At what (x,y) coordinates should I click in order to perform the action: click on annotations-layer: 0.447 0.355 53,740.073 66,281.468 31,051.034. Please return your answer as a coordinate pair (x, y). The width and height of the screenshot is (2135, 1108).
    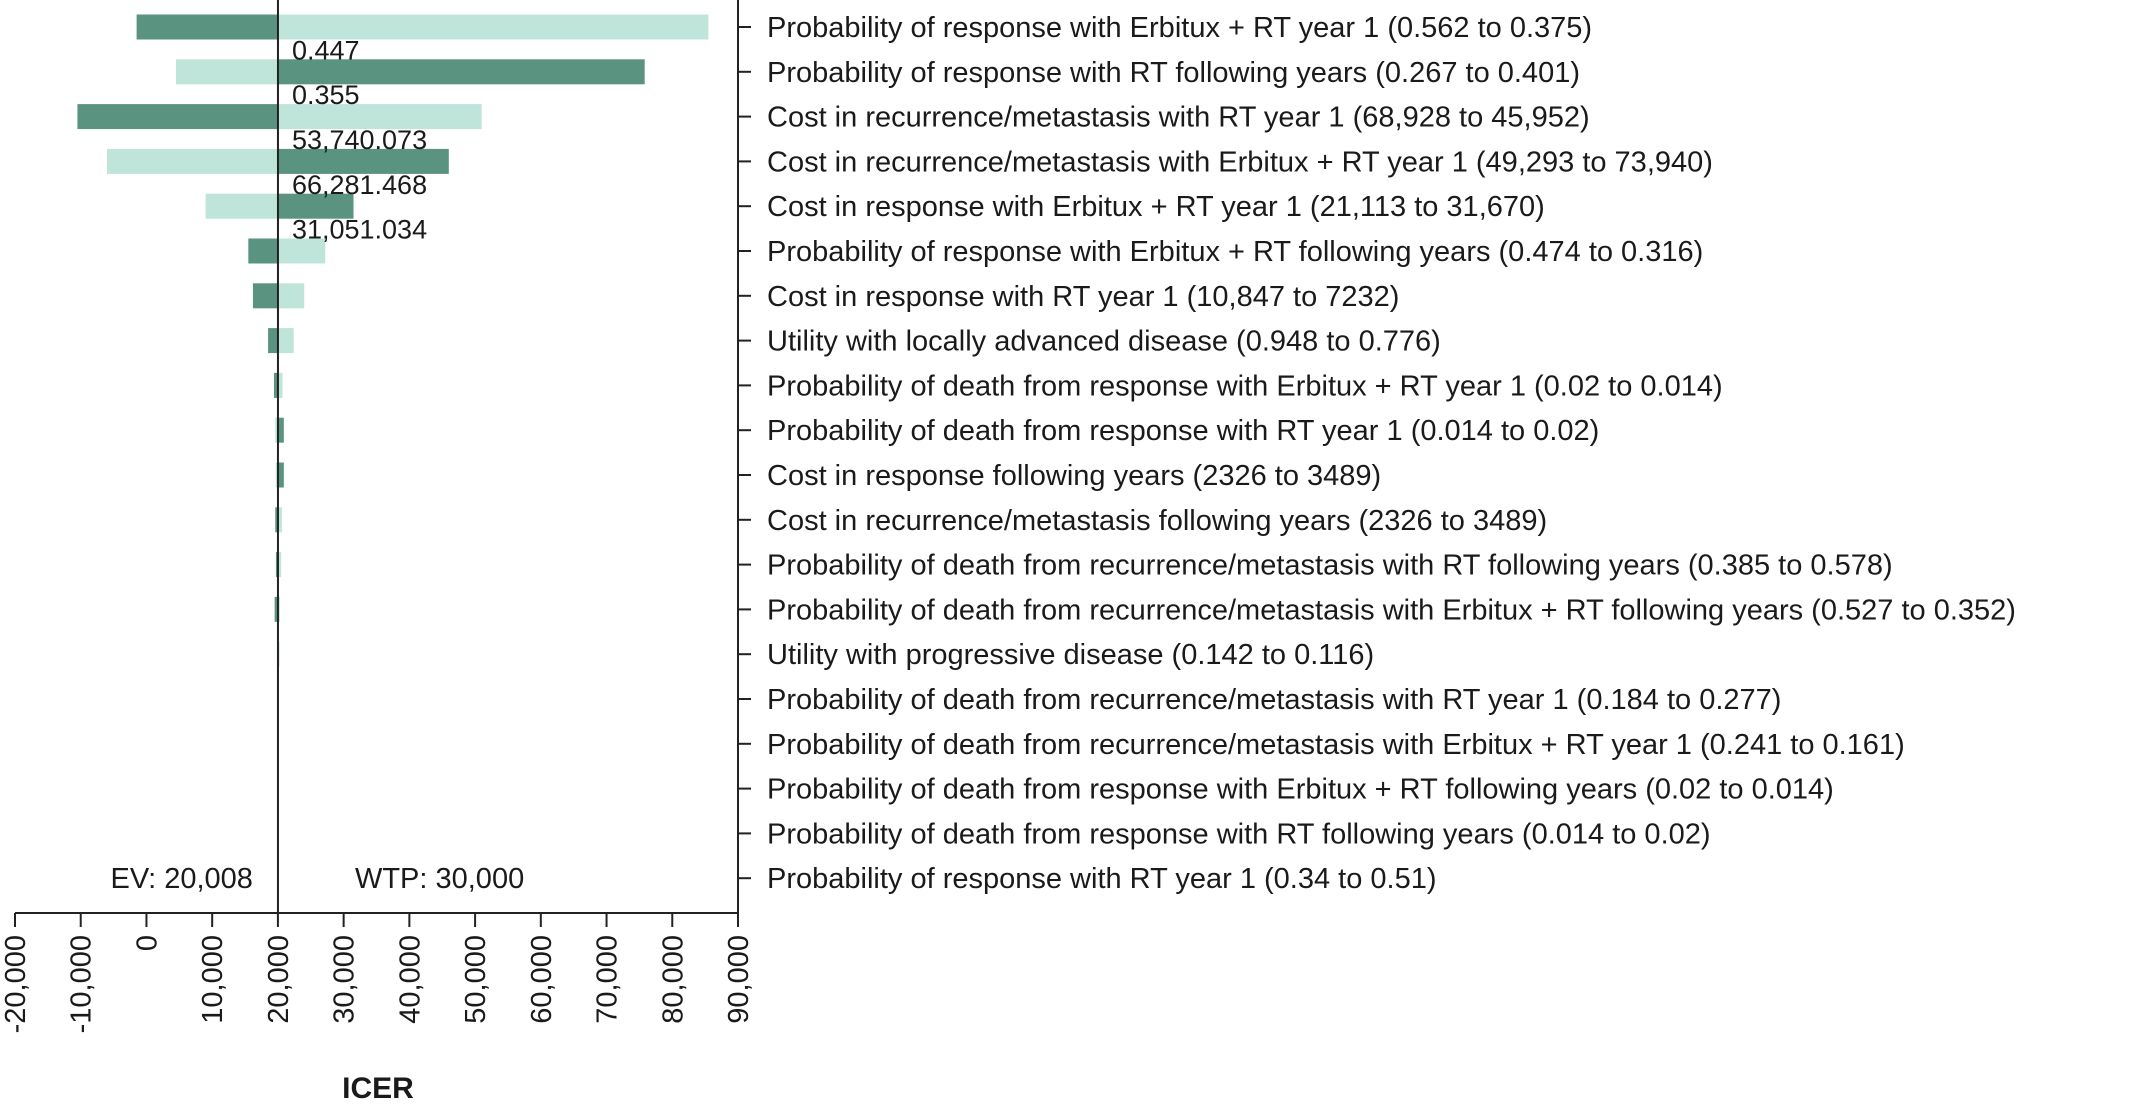
    Looking at the image, I should click on (359, 139).